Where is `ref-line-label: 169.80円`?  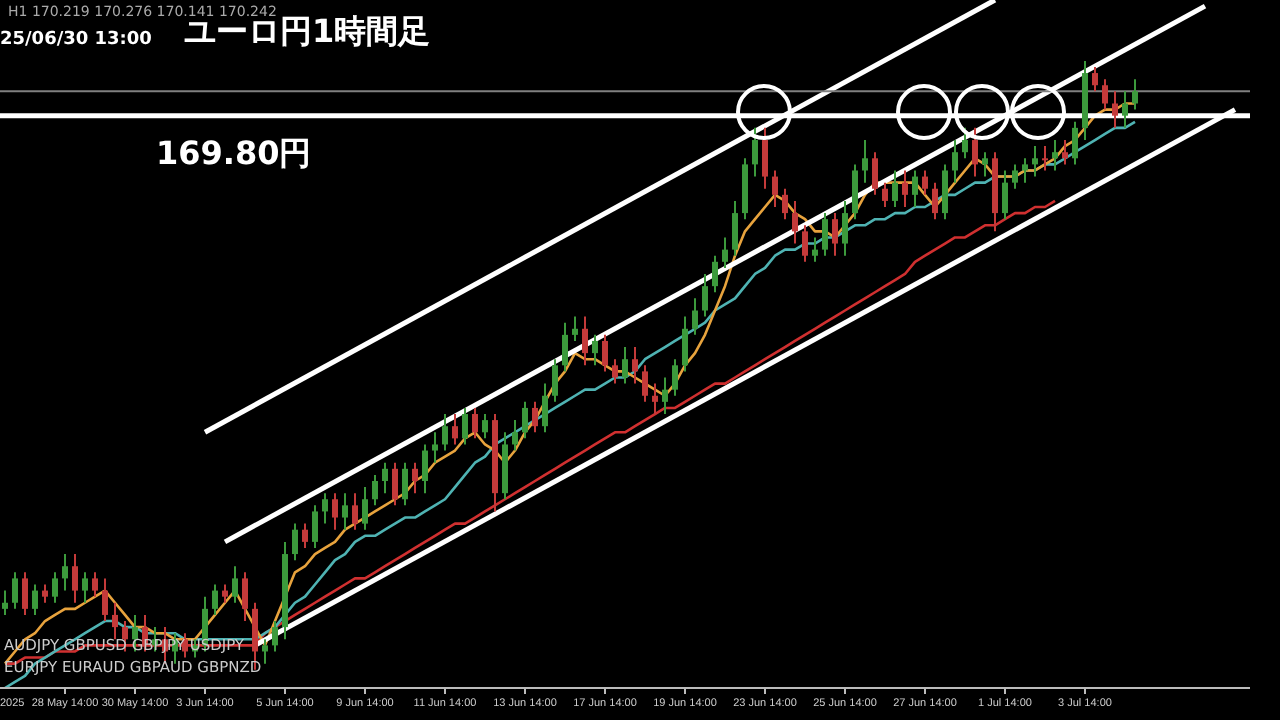
ref-line-label: 169.80円 is located at coordinates (234, 152).